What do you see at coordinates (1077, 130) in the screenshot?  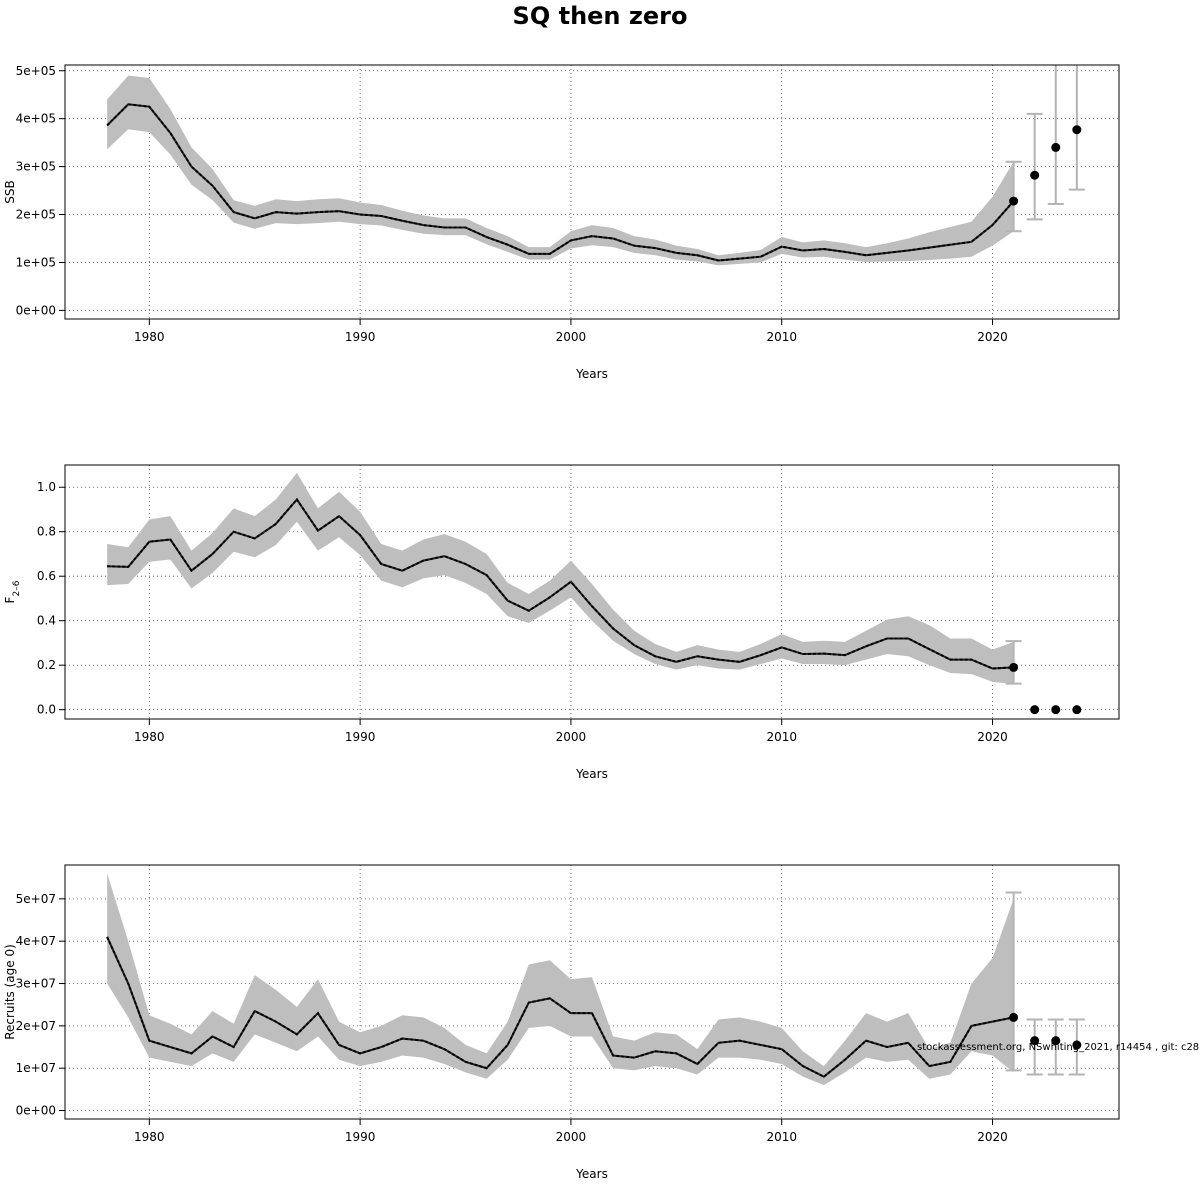 I see `ssb-forecast-point-2024` at bounding box center [1077, 130].